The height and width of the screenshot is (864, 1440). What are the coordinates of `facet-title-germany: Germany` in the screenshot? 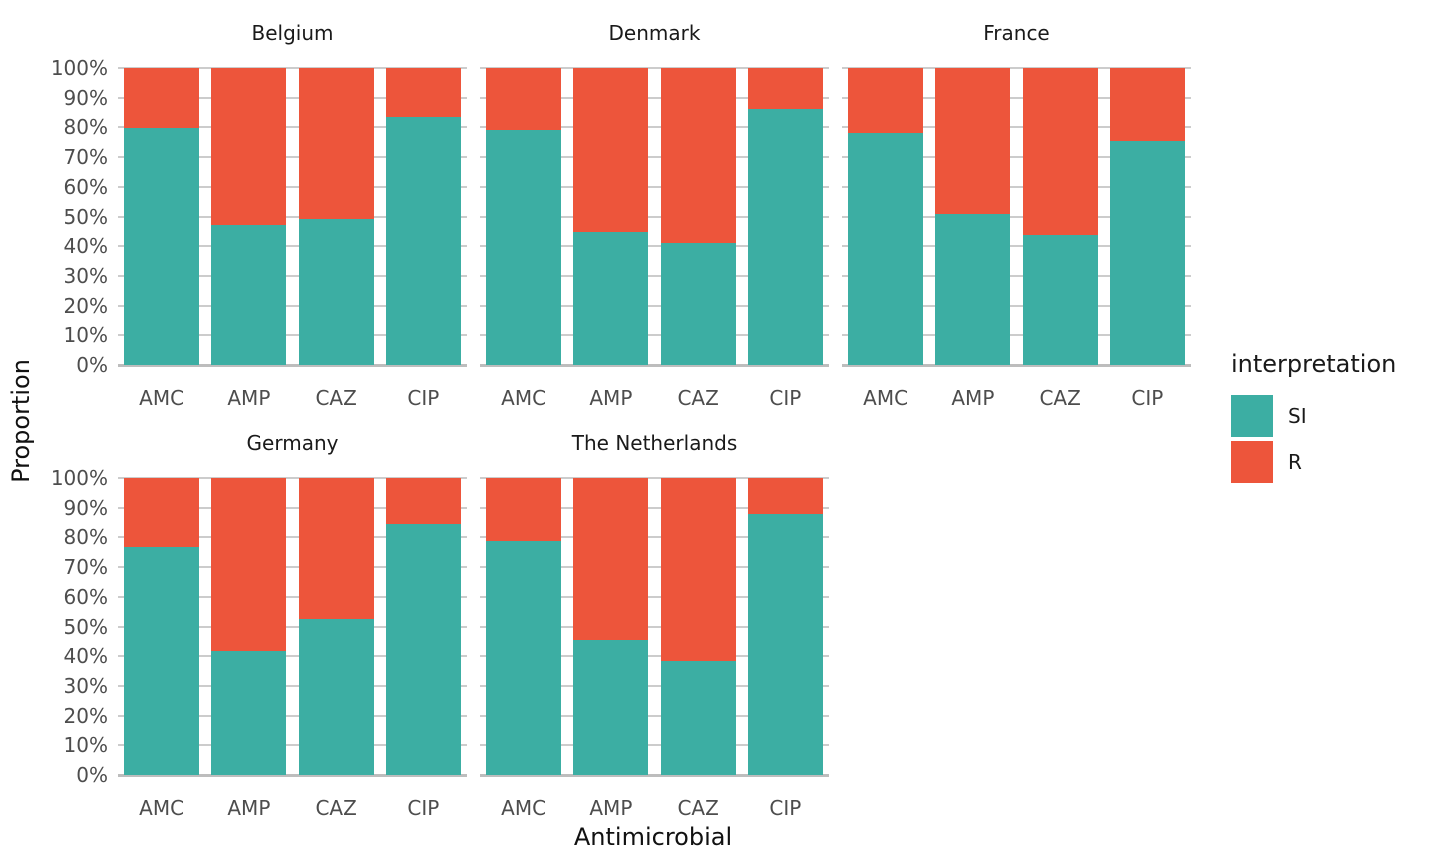 It's located at (292, 443).